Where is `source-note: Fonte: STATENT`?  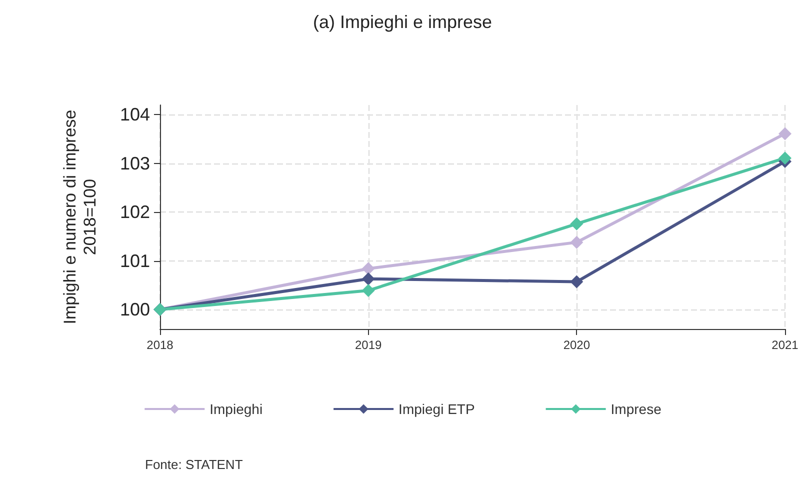 source-note: Fonte: STATENT is located at coordinates (194, 464).